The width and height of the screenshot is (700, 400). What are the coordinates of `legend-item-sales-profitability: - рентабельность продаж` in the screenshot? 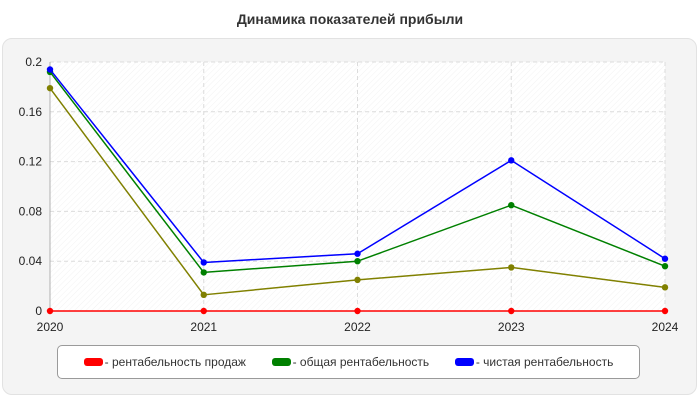 It's located at (164, 362).